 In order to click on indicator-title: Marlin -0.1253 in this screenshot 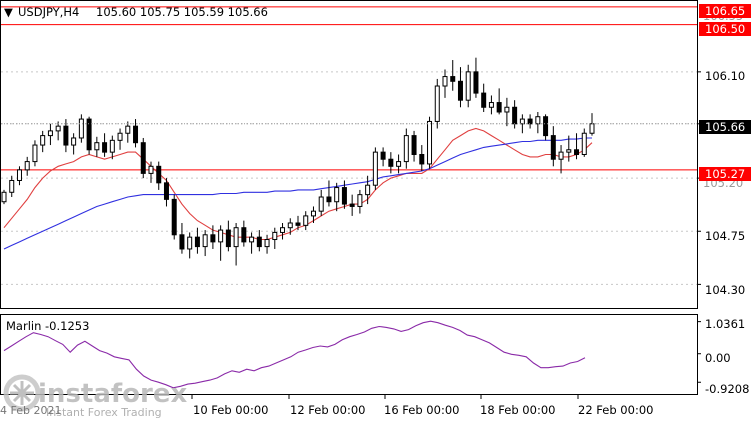, I will do `click(47, 326)`.